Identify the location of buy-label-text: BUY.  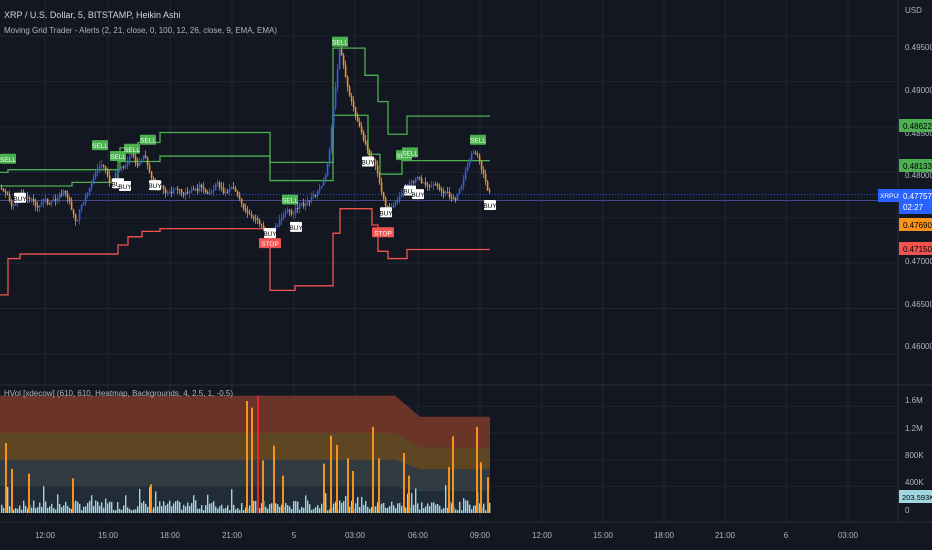
(270, 234).